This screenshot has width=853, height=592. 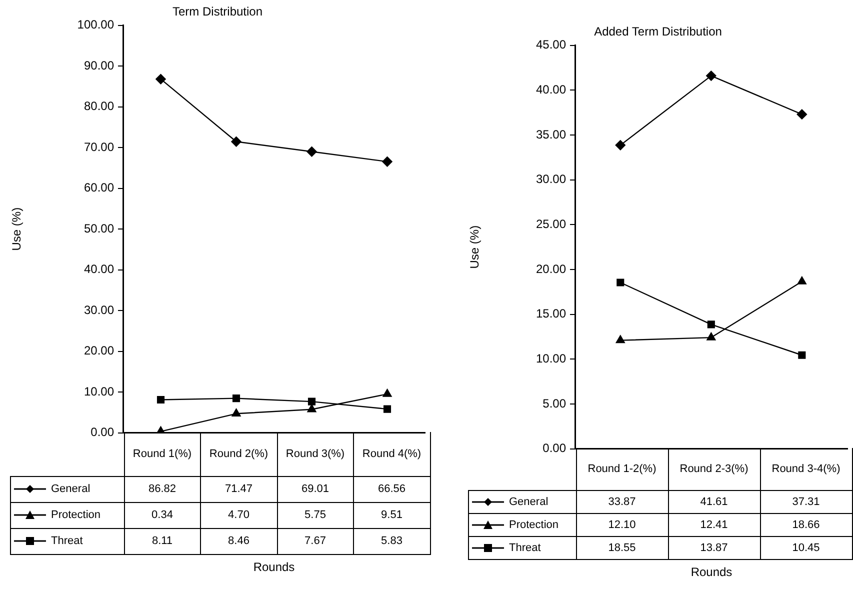 I want to click on chart-title: Added Term Distribution, so click(x=658, y=31).